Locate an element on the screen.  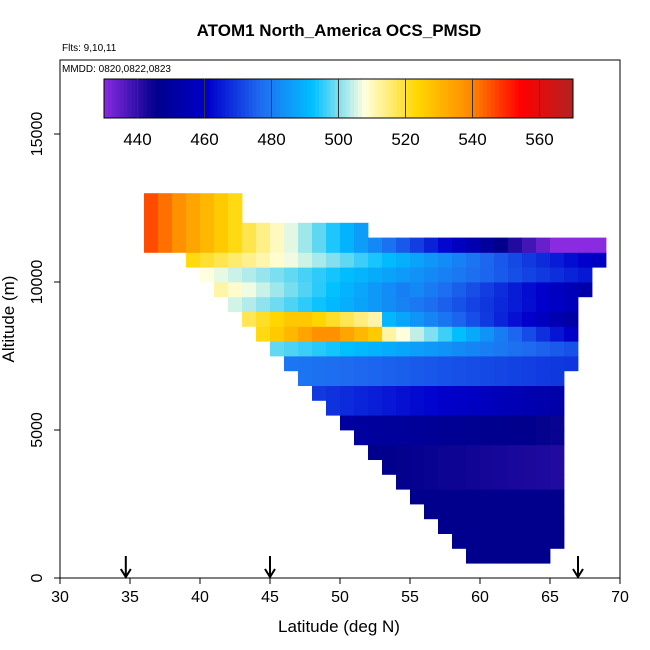
flight-arrow is located at coordinates (578, 567).